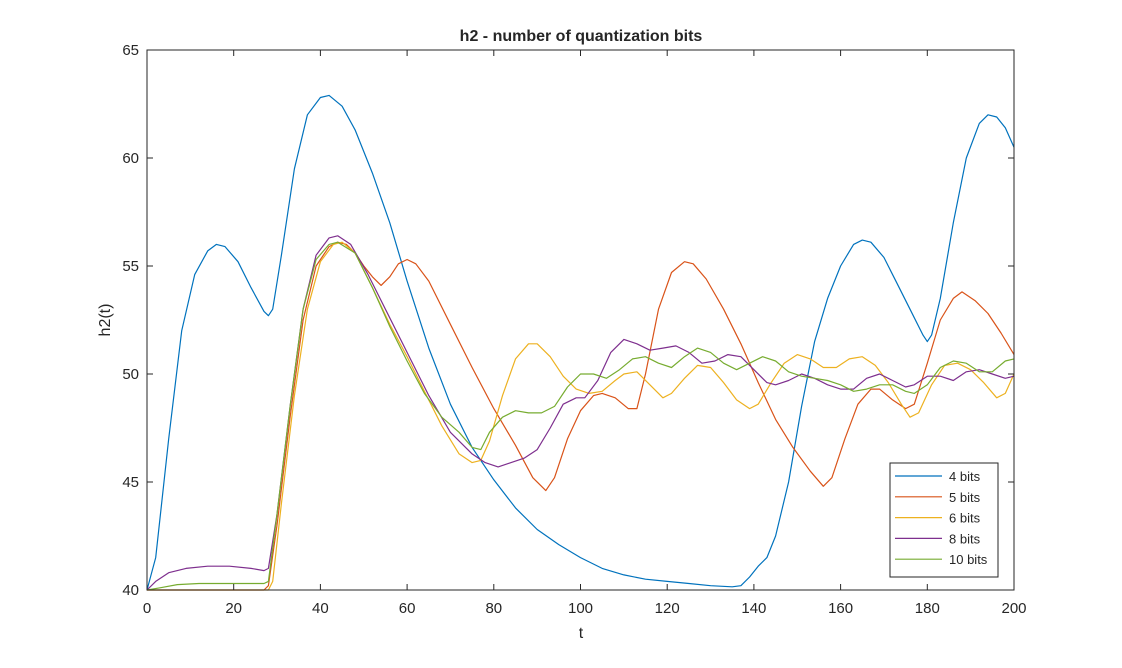  Describe the element at coordinates (840, 608) in the screenshot. I see `x-tick-label: 160` at that location.